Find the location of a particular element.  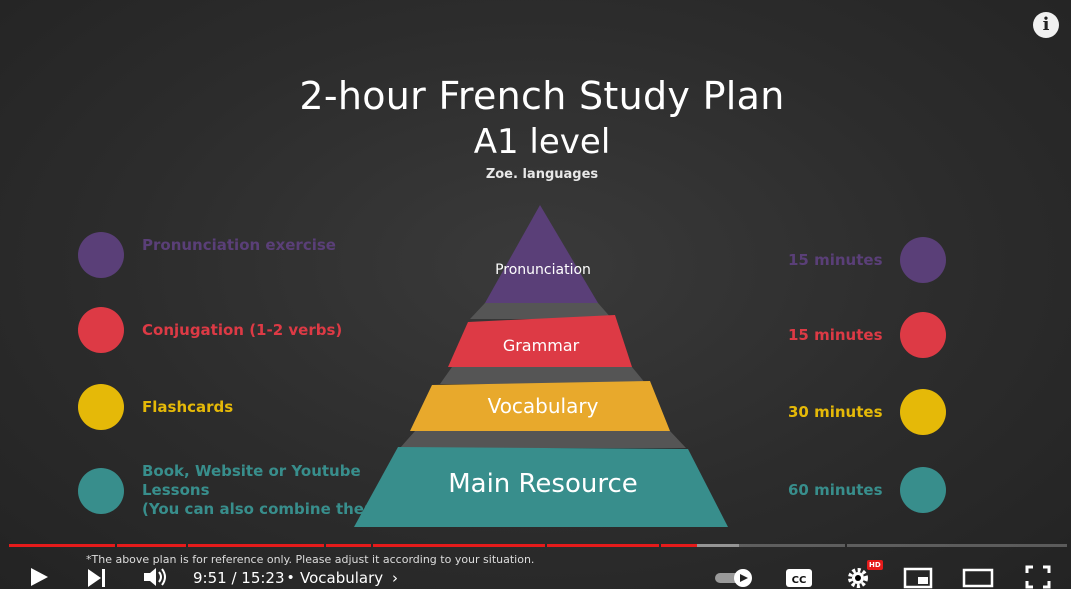

chapter-title: Vocabulary › is located at coordinates (349, 578).